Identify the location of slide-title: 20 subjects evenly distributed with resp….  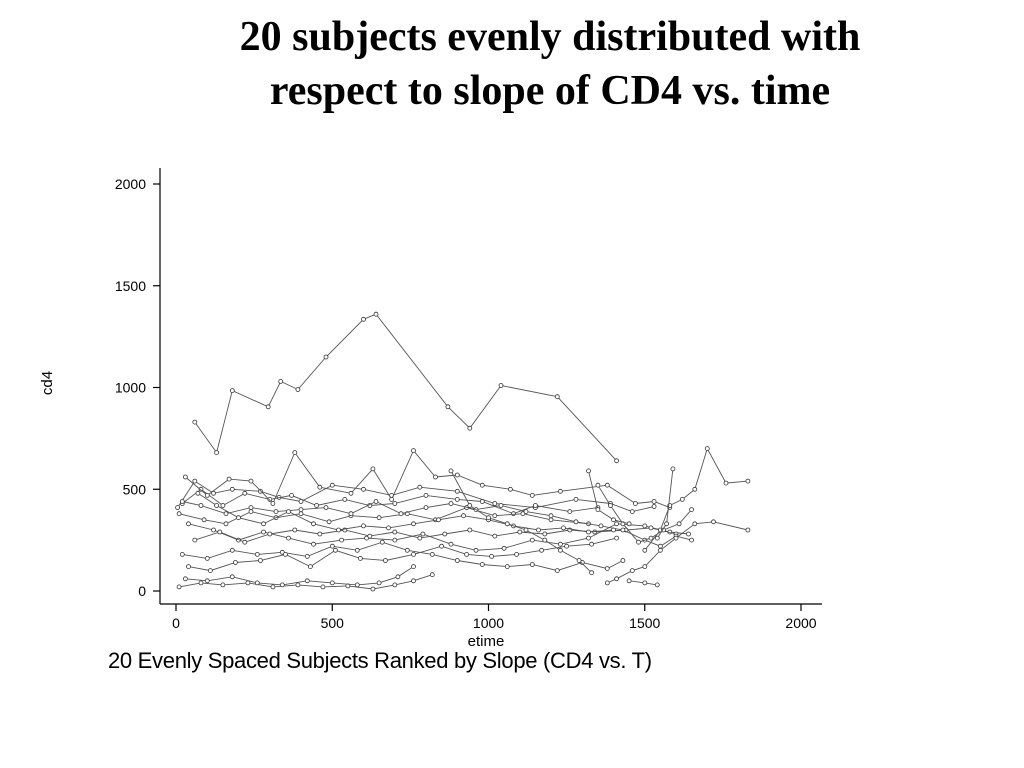
(512, 64).